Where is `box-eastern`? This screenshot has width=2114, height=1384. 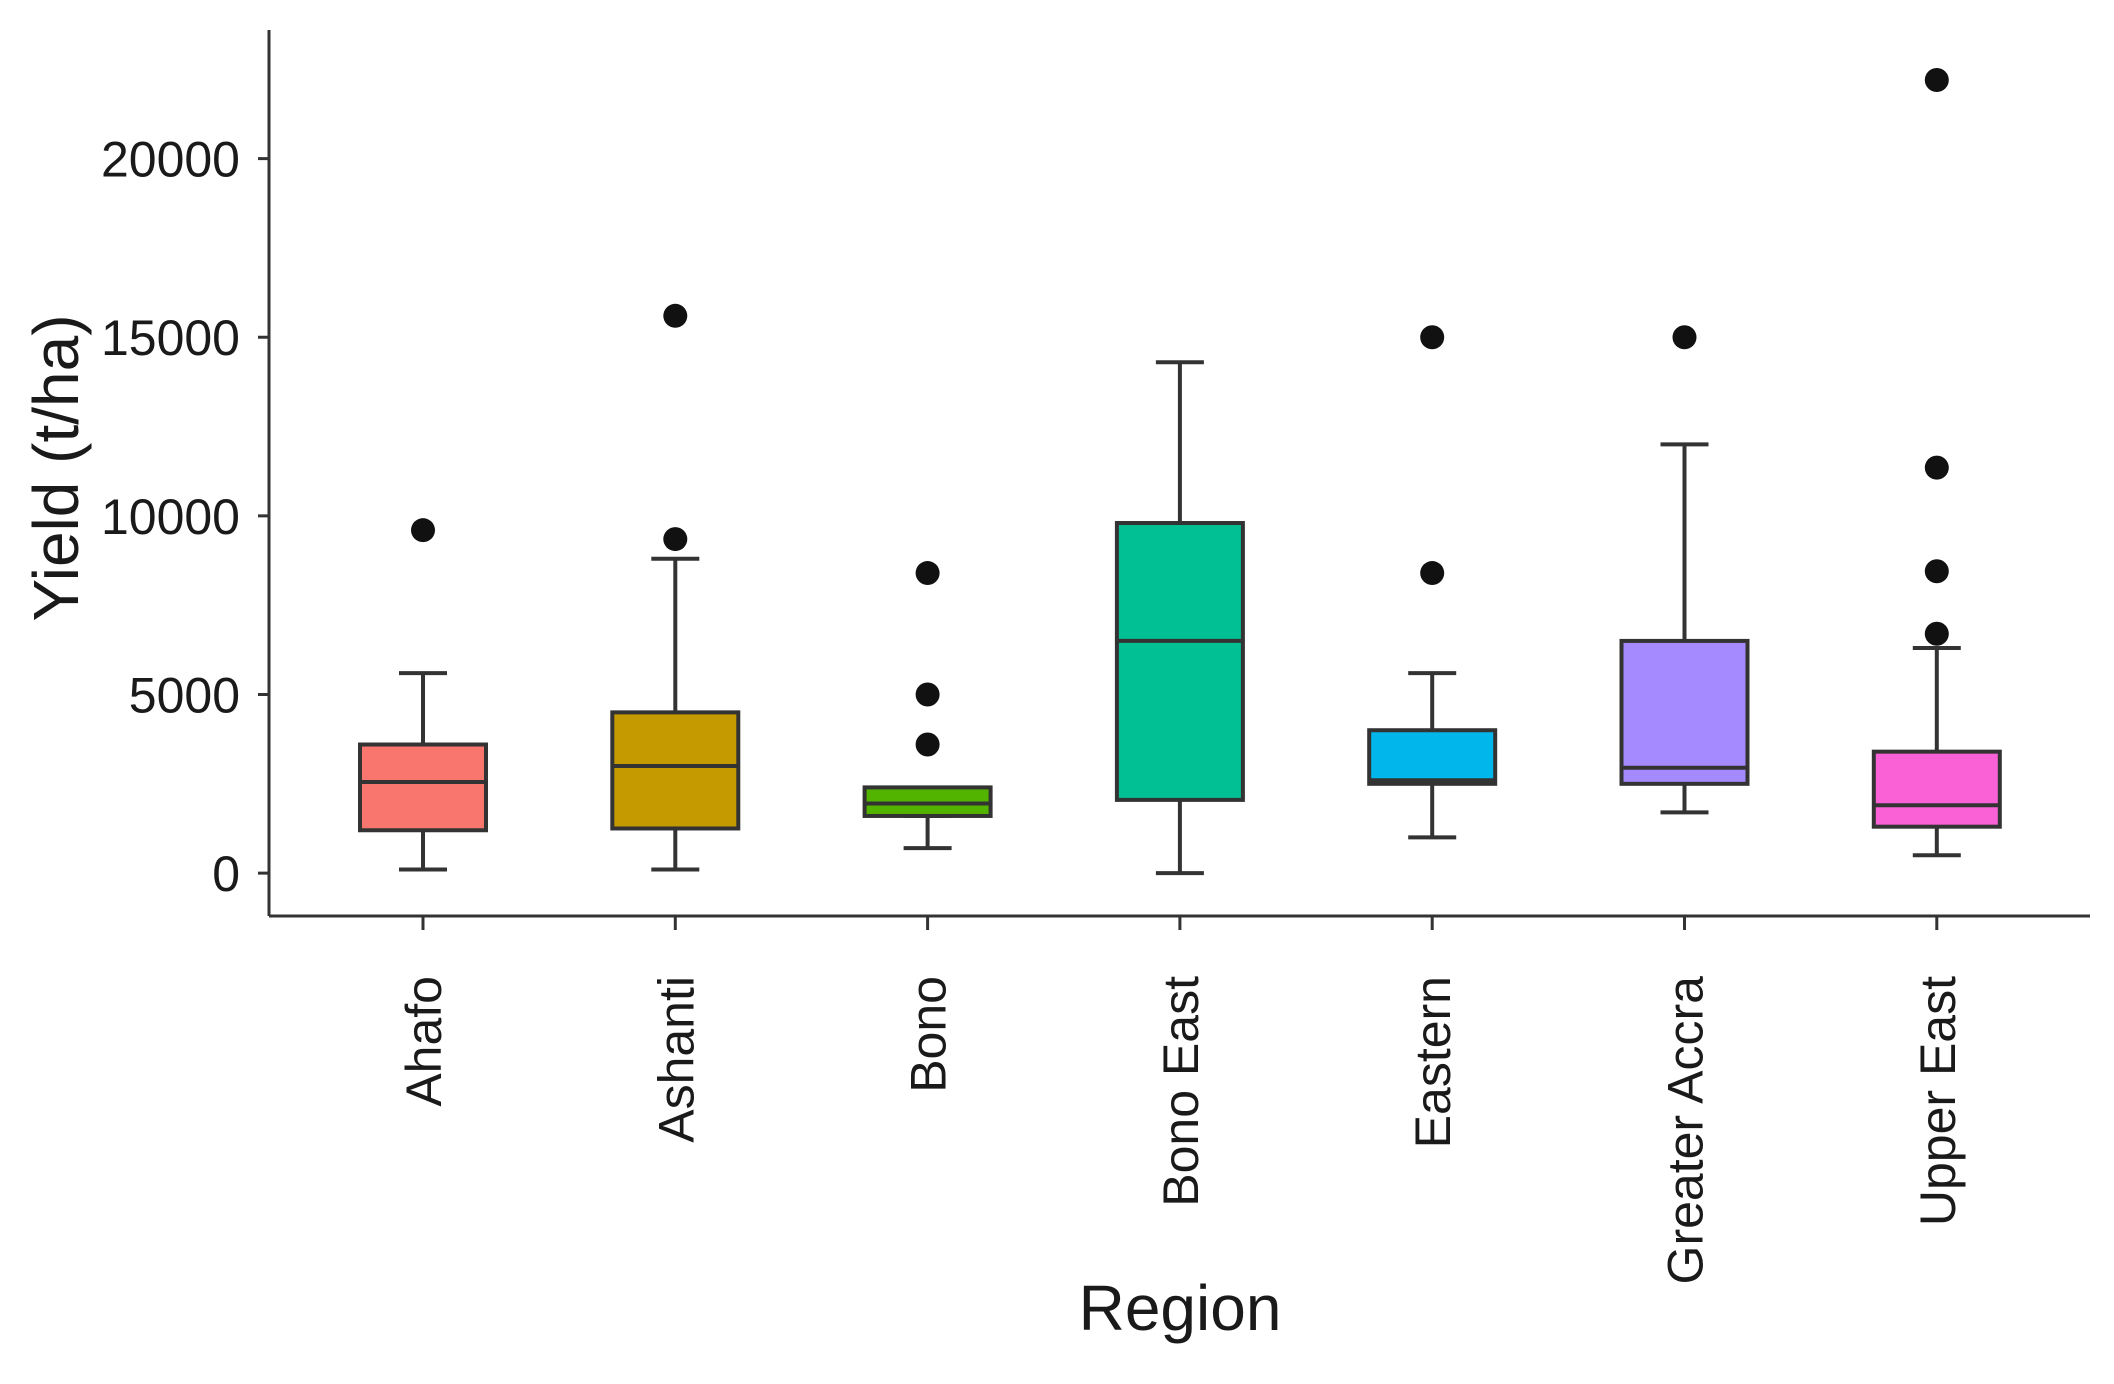
box-eastern is located at coordinates (1432, 582).